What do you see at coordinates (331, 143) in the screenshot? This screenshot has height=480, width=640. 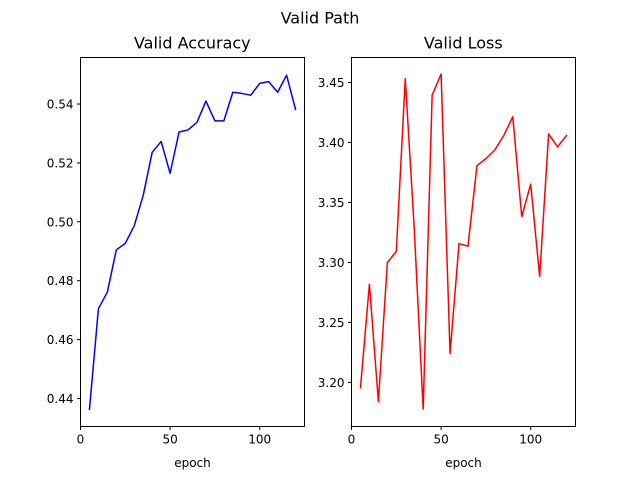 I see `loss-y-tick-label: 3.40` at bounding box center [331, 143].